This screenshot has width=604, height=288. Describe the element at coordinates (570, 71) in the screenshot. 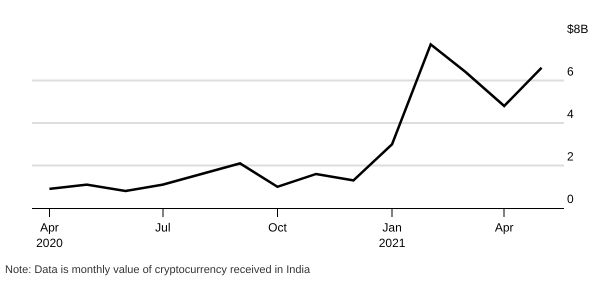

I see `y-tick-label: 6` at that location.